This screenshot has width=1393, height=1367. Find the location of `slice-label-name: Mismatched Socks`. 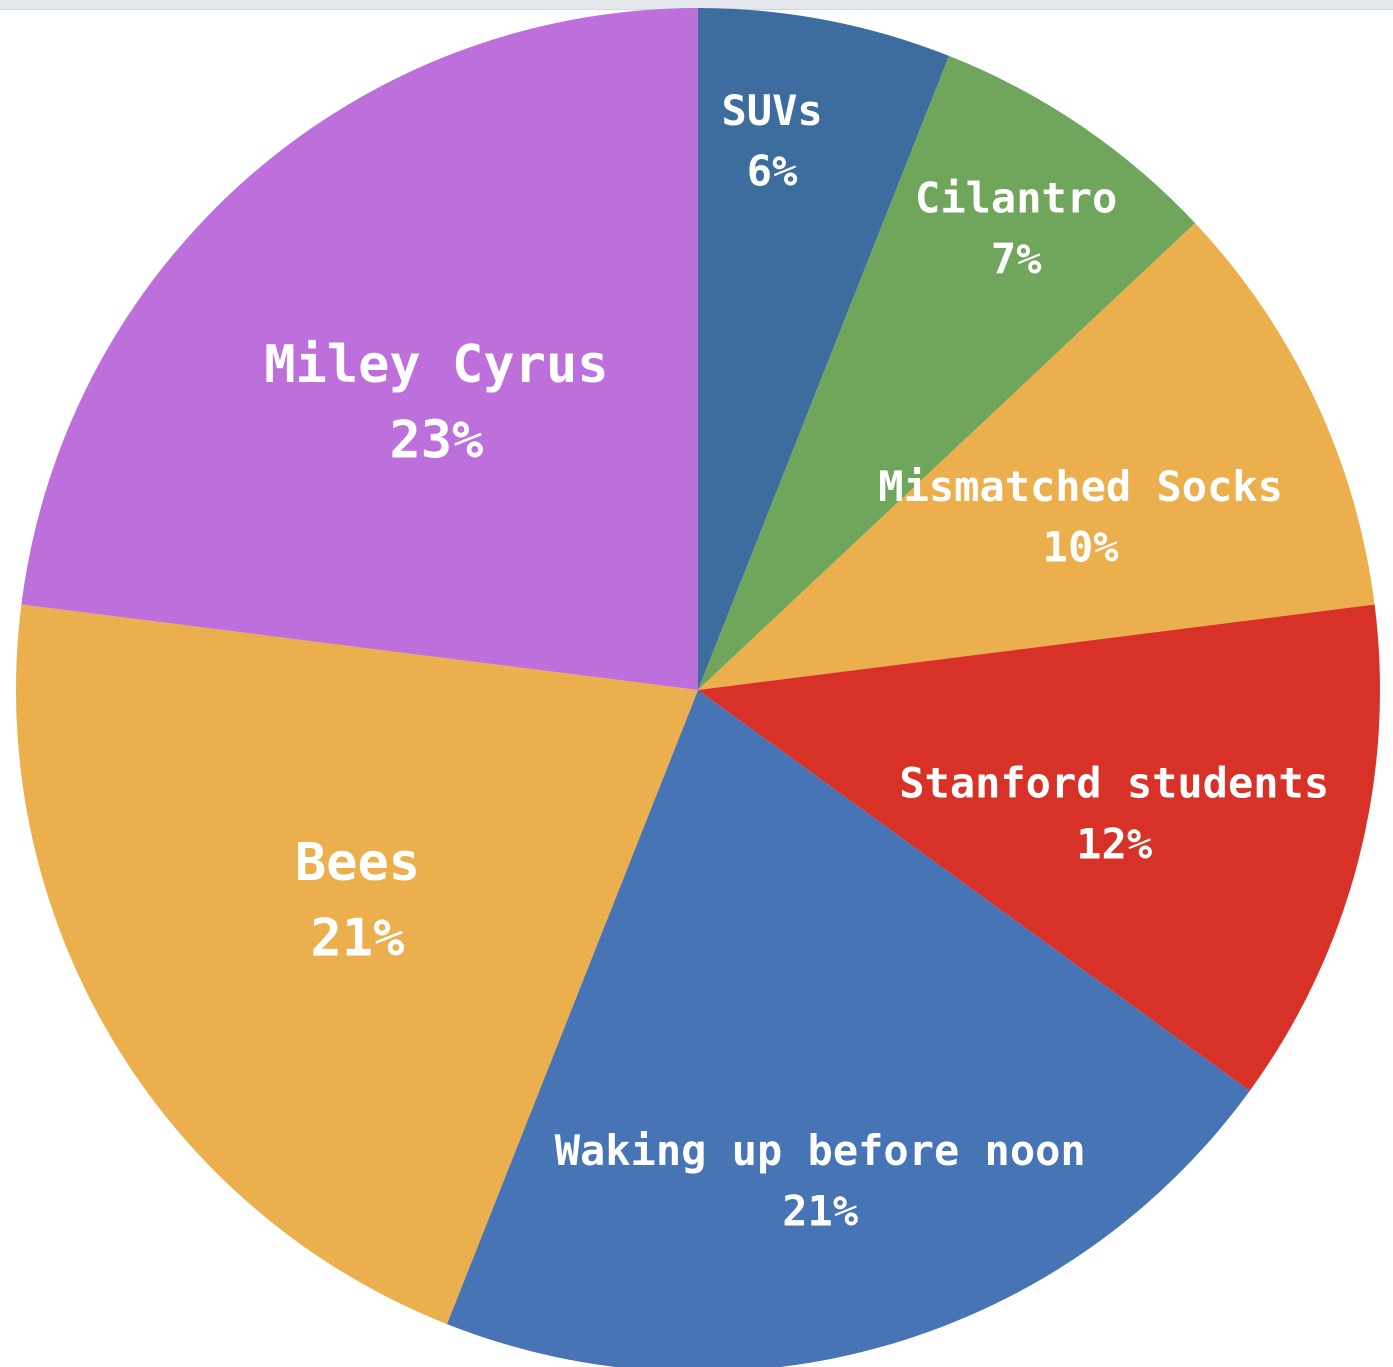

slice-label-name: Mismatched Socks is located at coordinates (1080, 486).